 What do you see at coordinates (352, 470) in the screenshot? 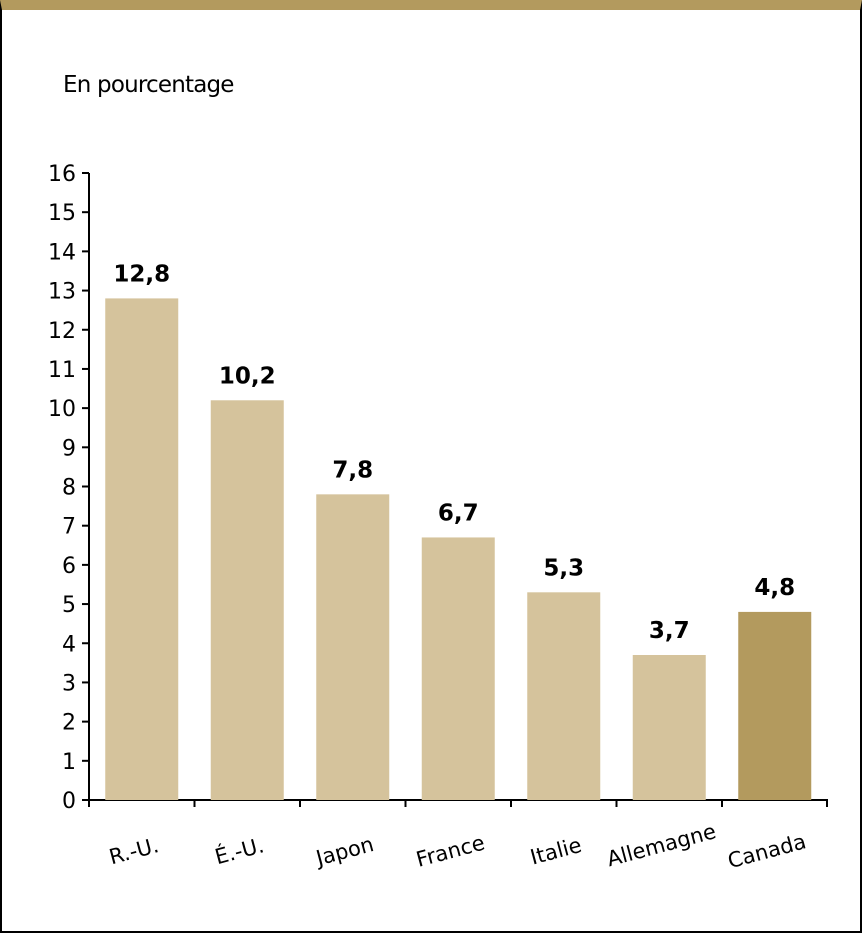
I see `bar-value-label: 7,8` at bounding box center [352, 470].